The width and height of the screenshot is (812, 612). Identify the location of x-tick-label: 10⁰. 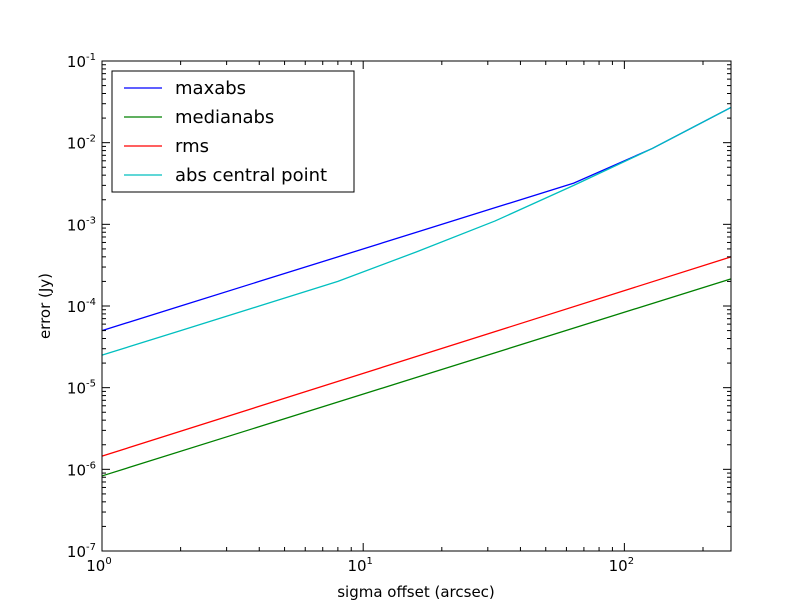
(98, 565).